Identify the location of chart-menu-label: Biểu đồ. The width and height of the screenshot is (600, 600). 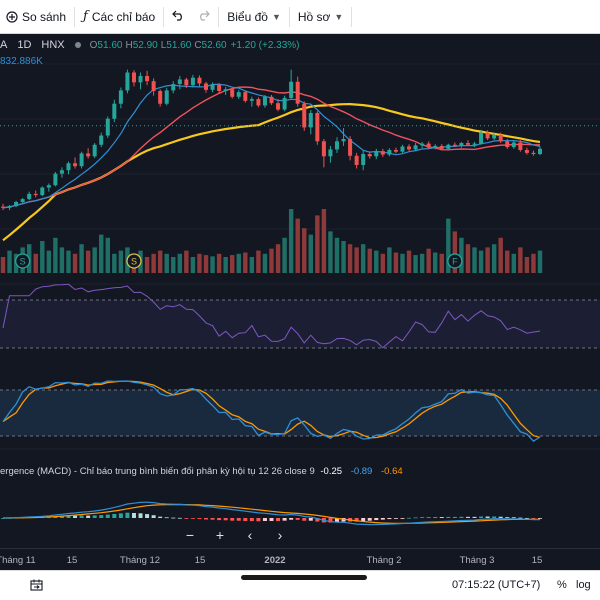
(247, 16).